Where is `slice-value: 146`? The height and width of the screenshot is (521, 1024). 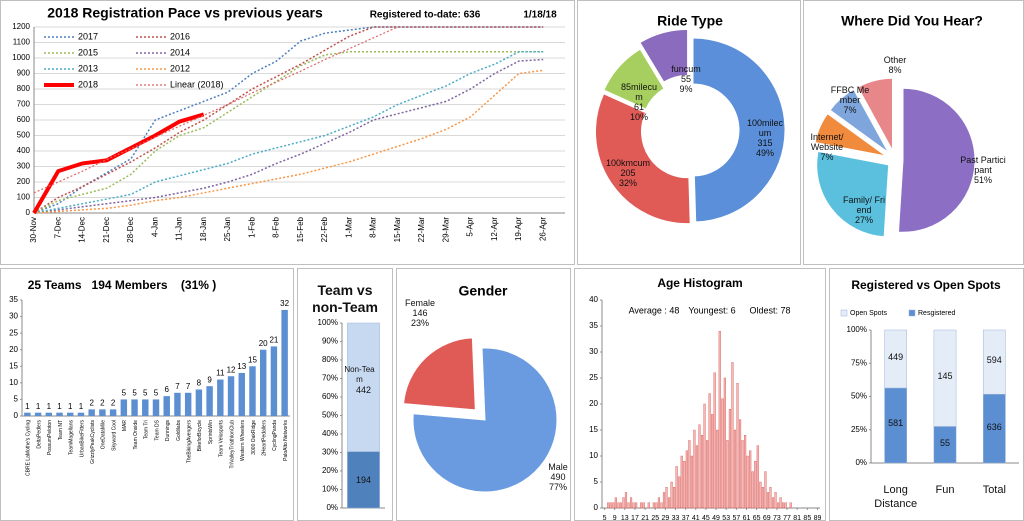 slice-value: 146 is located at coordinates (420, 313).